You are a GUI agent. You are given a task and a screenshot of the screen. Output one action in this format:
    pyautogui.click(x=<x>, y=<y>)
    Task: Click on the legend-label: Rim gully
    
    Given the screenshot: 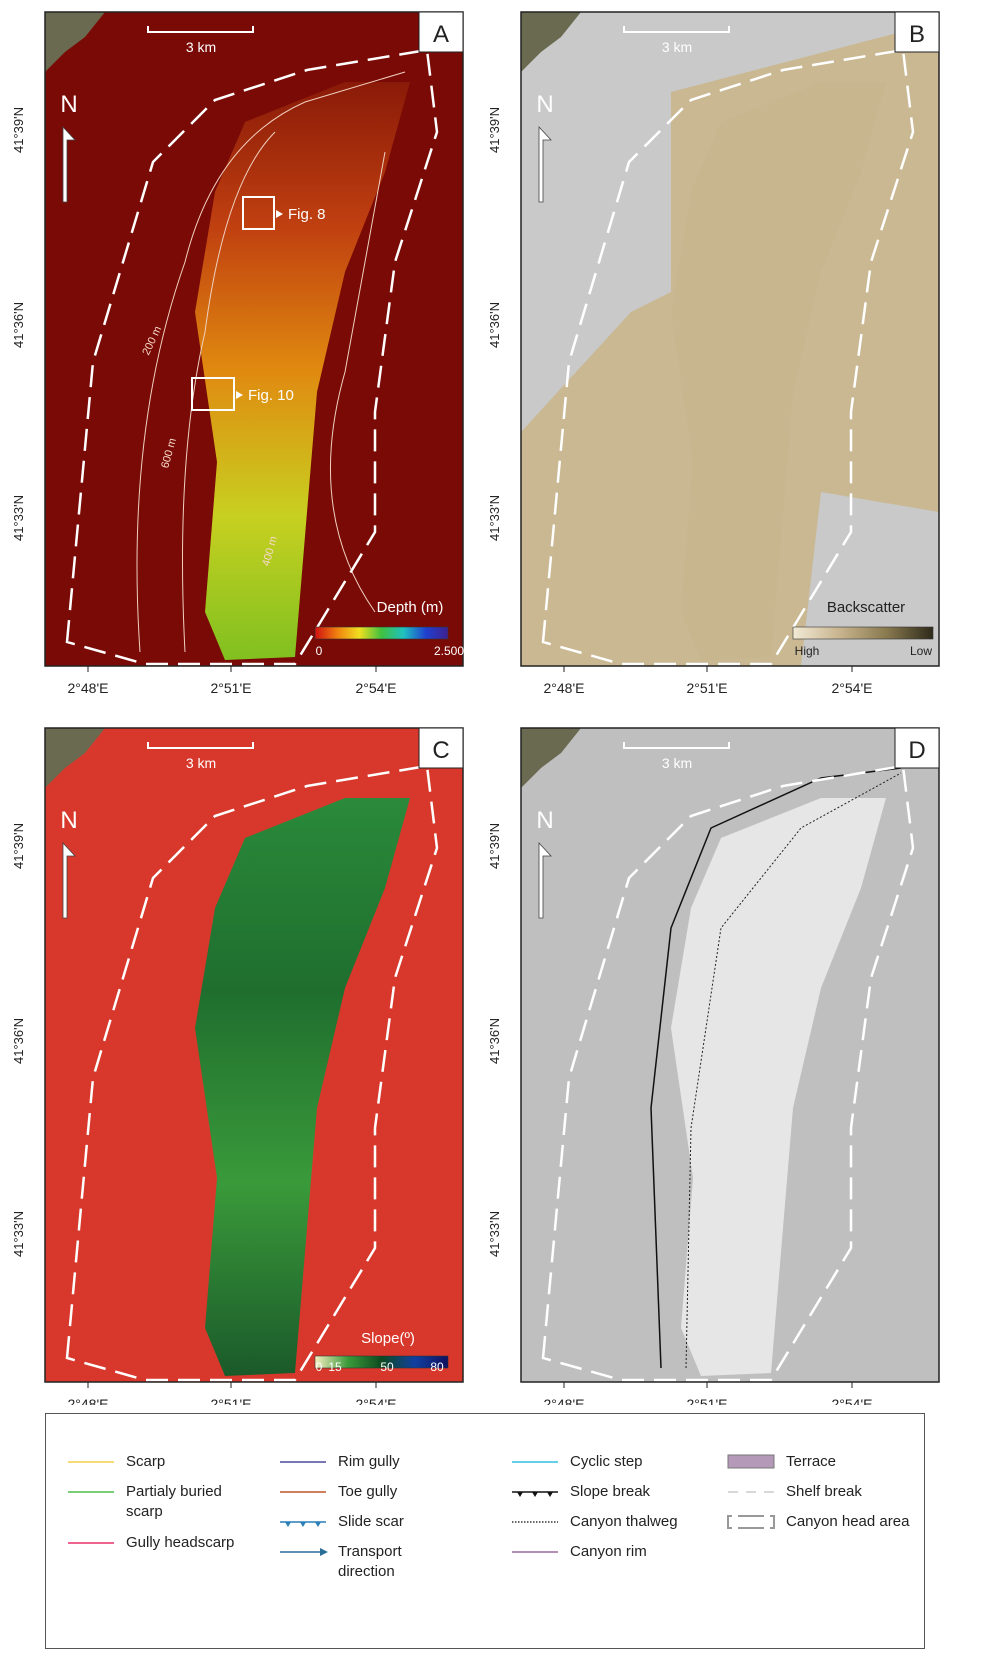 What is the action you would take?
    pyautogui.click(x=369, y=1461)
    